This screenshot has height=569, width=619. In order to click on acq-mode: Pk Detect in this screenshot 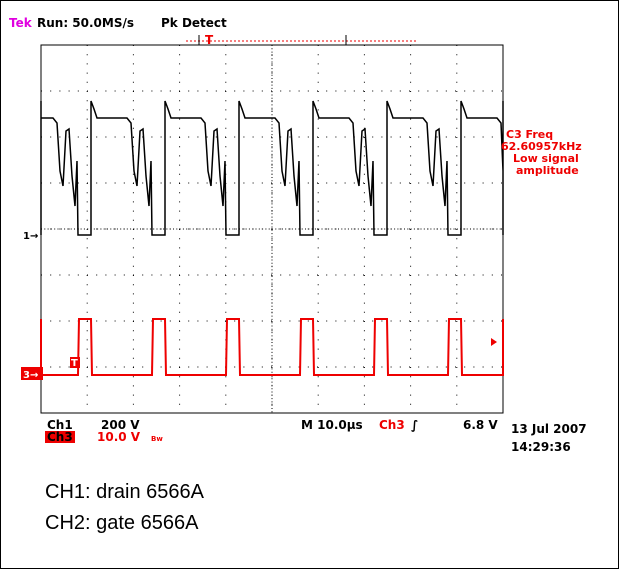, I will do `click(194, 23)`.